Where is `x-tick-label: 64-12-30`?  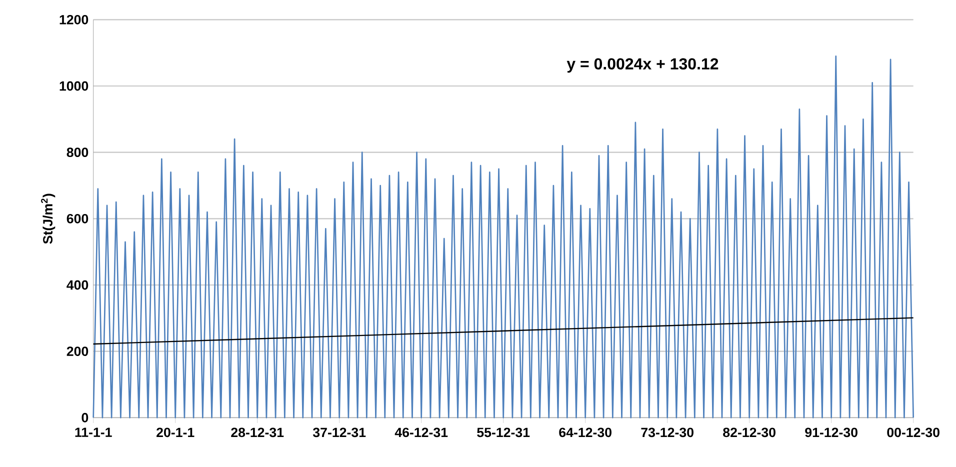 x-tick-label: 64-12-30 is located at coordinates (585, 433).